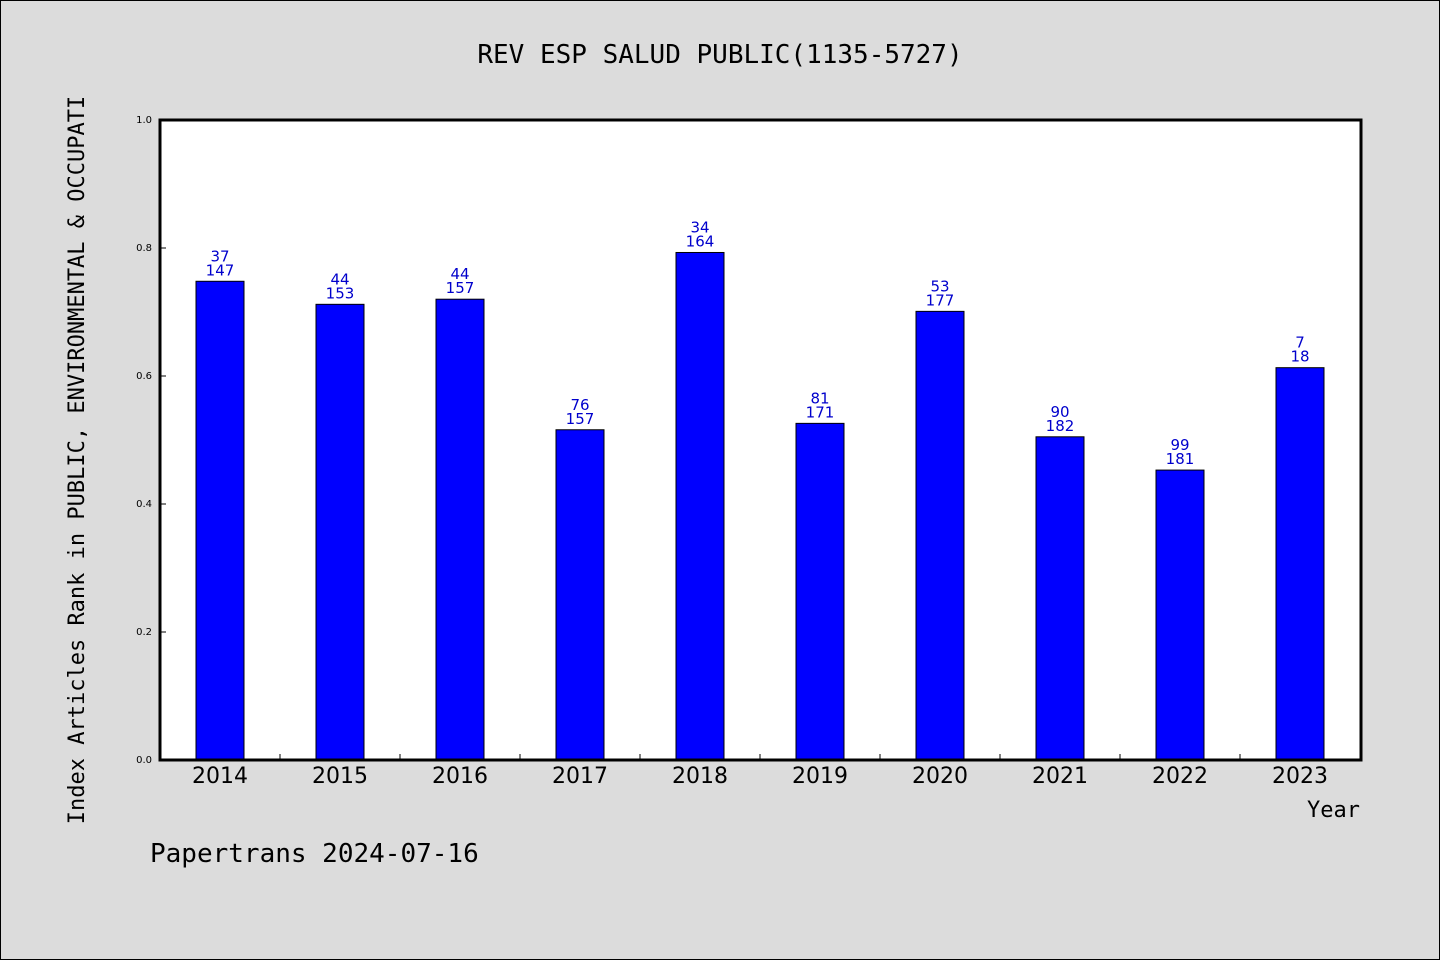 This screenshot has height=960, width=1440. I want to click on bar-label-bottom: 164, so click(700, 241).